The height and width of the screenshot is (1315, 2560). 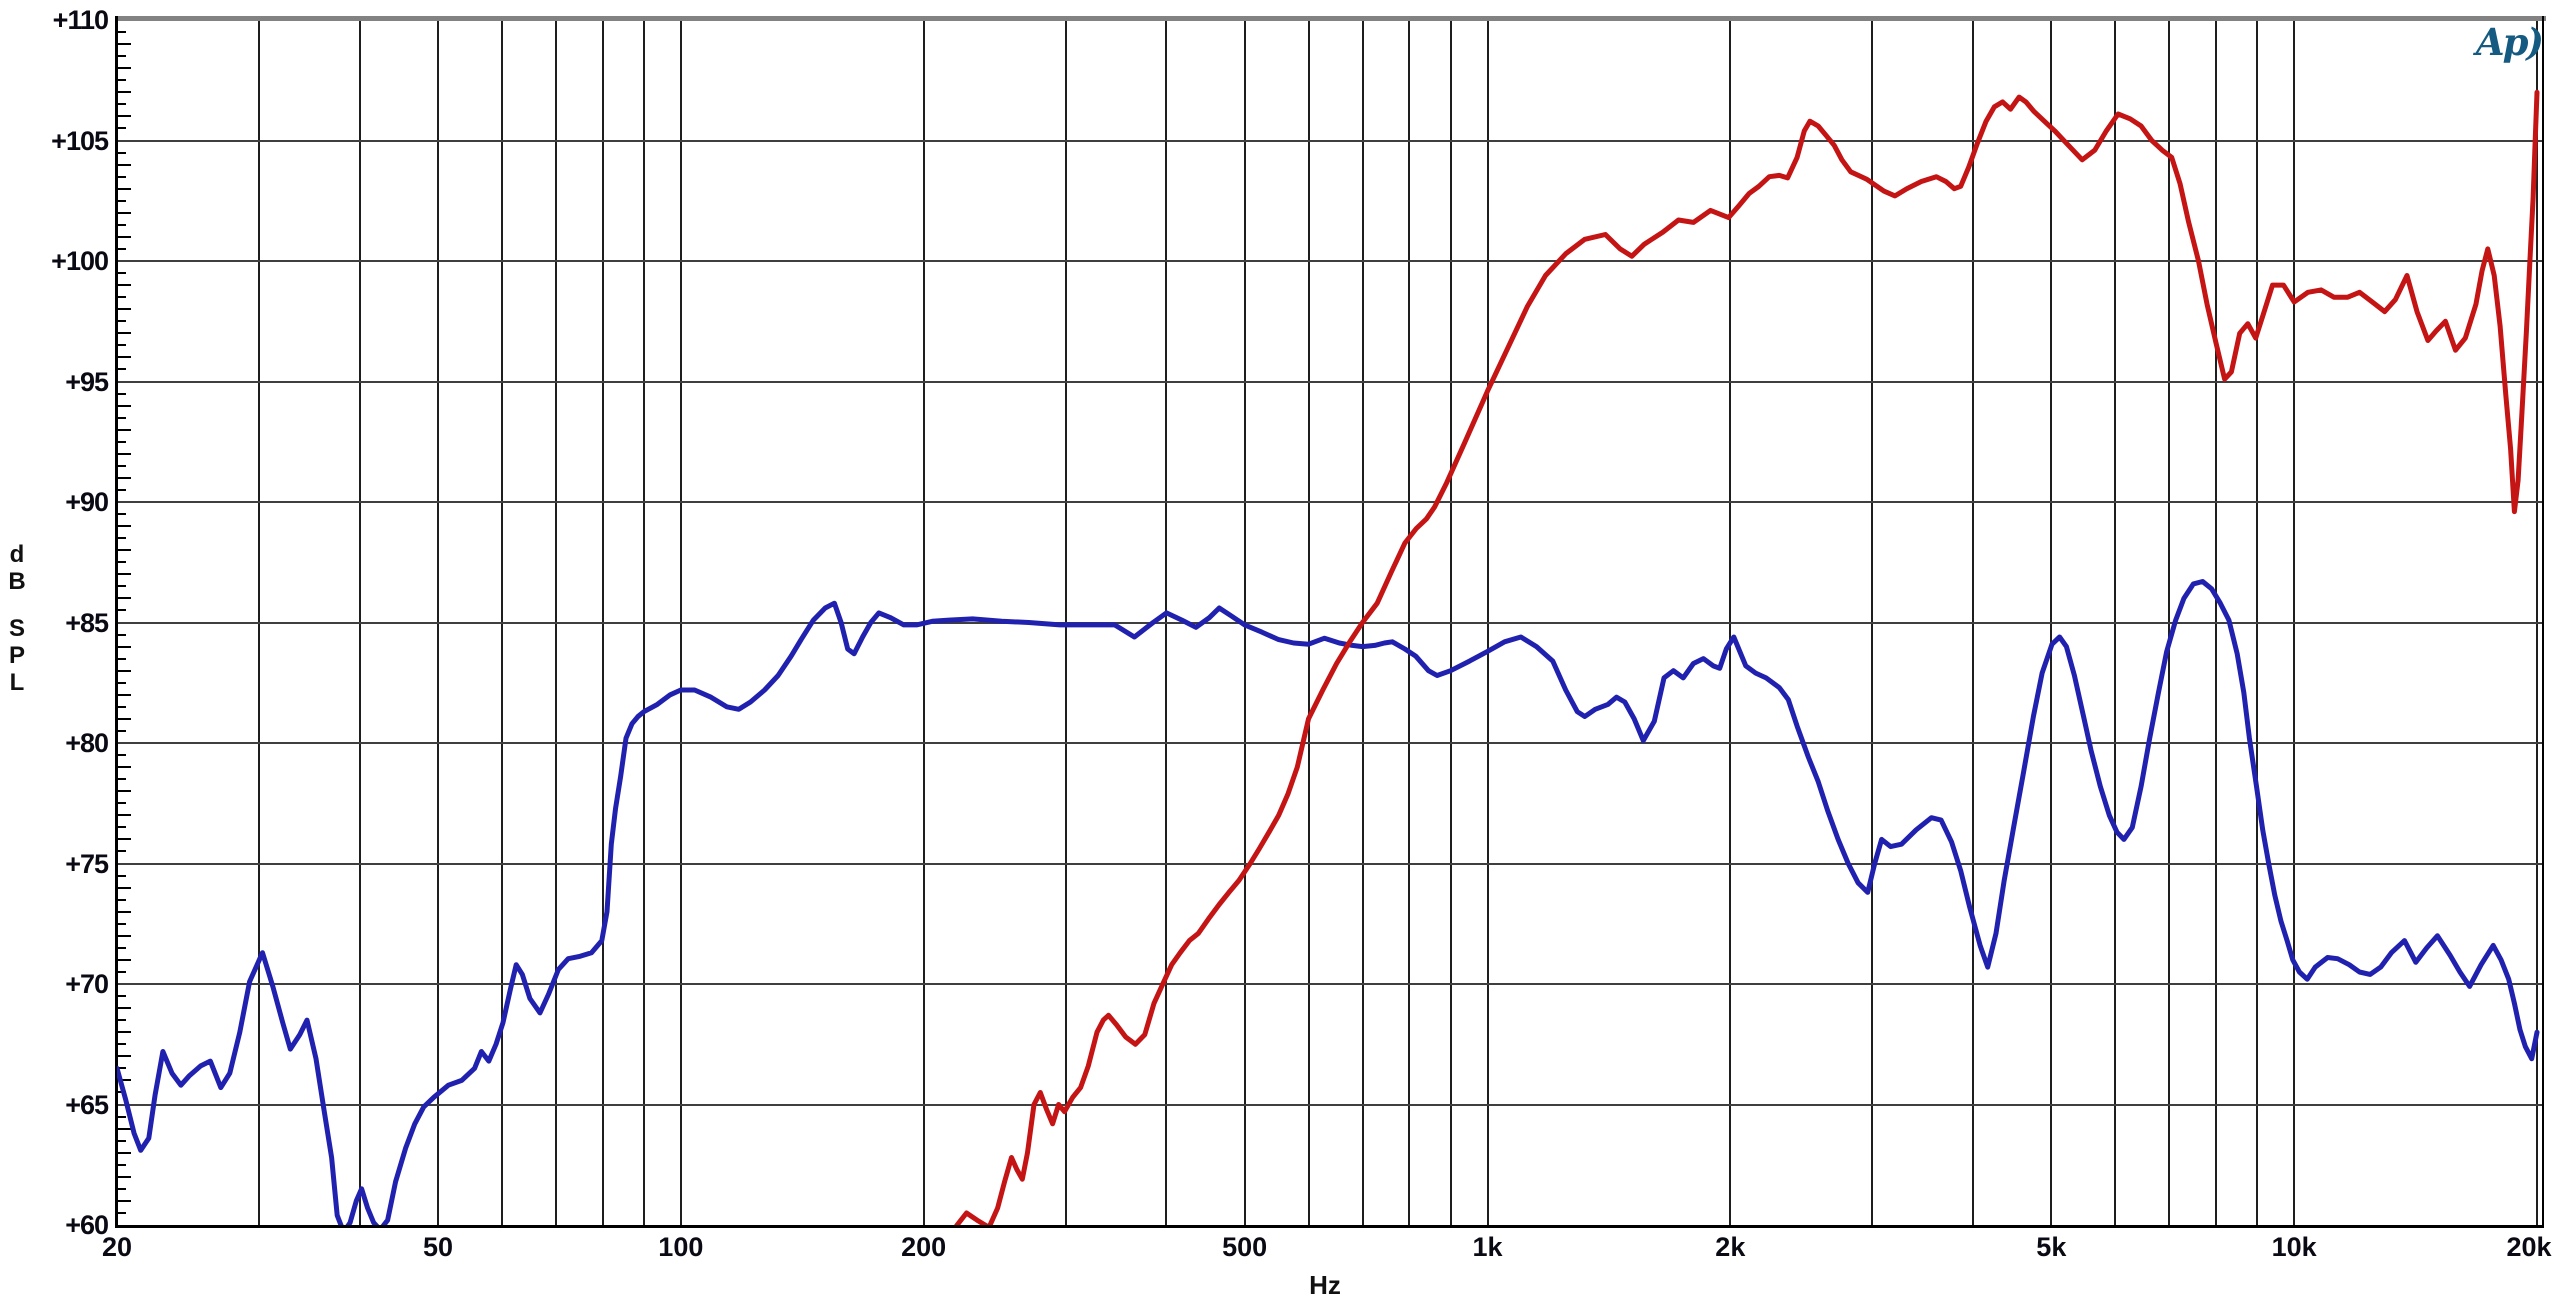 What do you see at coordinates (87, 622) in the screenshot?
I see `y-tick-label-85: +85` at bounding box center [87, 622].